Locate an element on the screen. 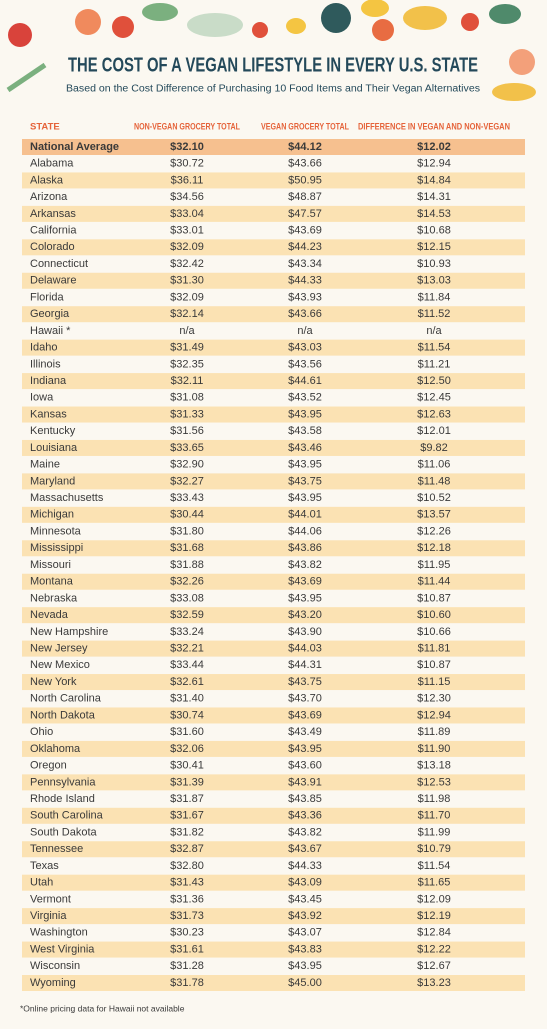 This screenshot has width=547, height=1029. cell-value: $31.28 is located at coordinates (187, 966).